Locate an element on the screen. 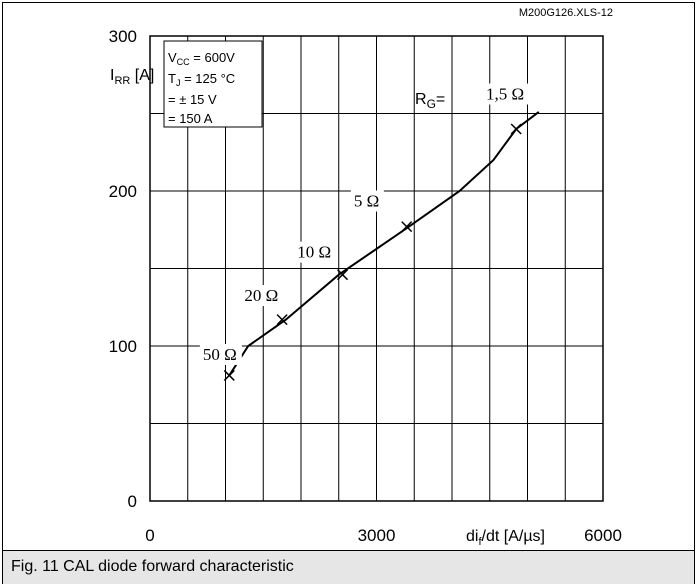 The width and height of the screenshot is (698, 587). x-axis-label: dif/dt [A/µs] is located at coordinates (505, 538).